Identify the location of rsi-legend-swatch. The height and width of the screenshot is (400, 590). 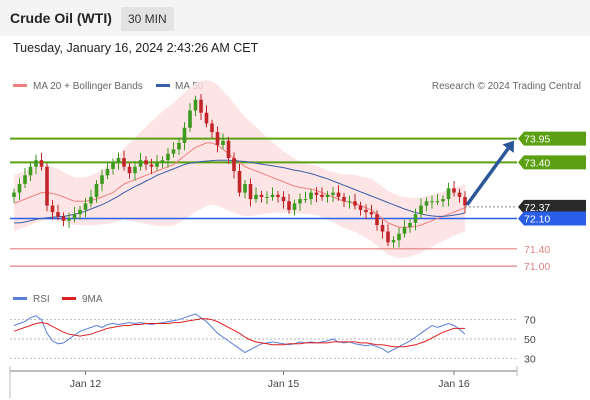
(20, 298).